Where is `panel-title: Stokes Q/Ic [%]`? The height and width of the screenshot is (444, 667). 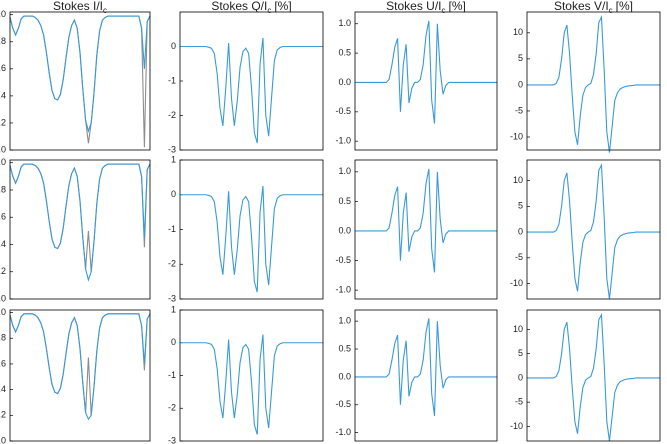 panel-title: Stokes Q/Ic [%] is located at coordinates (251, 7).